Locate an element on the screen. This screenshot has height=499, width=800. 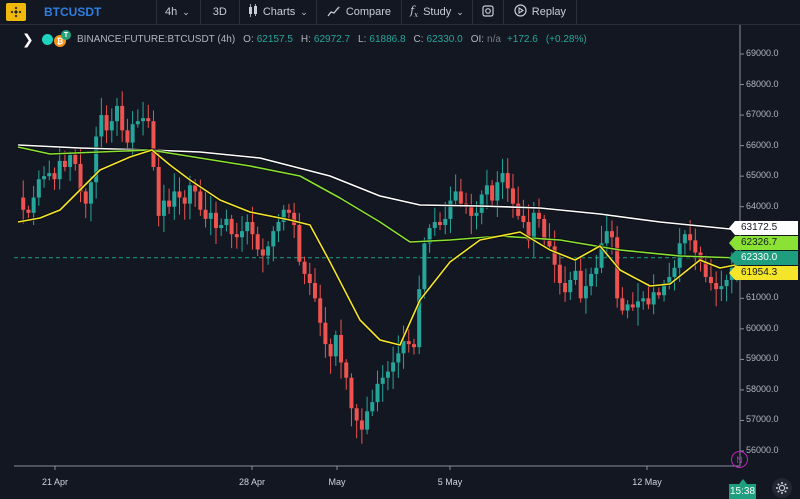
compare-icon: + is located at coordinates (334, 12).